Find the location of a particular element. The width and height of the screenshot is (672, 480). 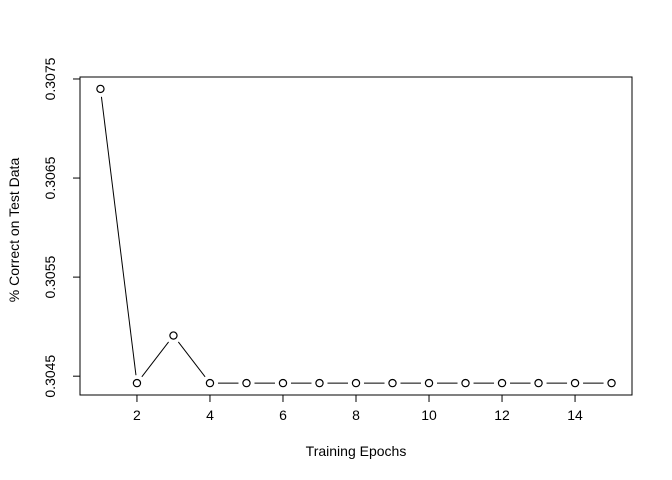

y-tick-label: 0.3075 is located at coordinates (50, 78).